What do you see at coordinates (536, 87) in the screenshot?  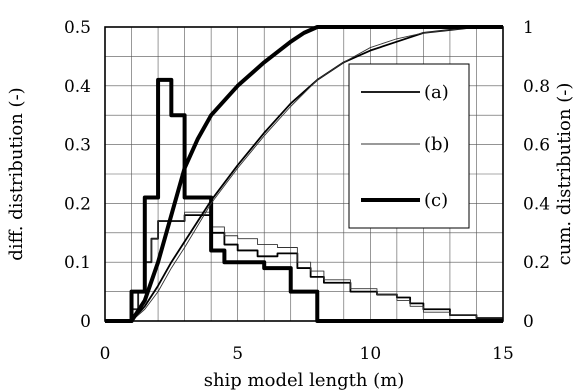 I see `y-right-tick-label: 0.8` at bounding box center [536, 87].